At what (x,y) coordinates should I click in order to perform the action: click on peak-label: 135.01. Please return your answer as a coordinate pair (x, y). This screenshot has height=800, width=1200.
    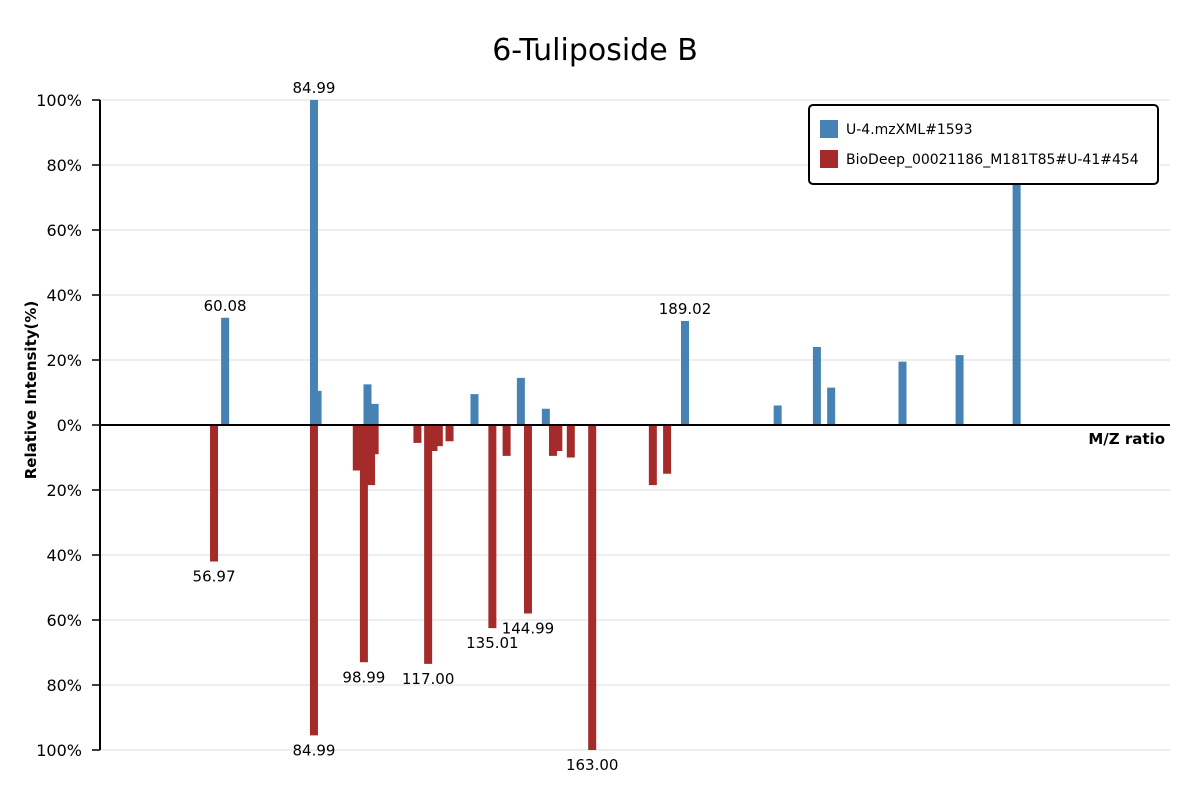
    Looking at the image, I should click on (492, 643).